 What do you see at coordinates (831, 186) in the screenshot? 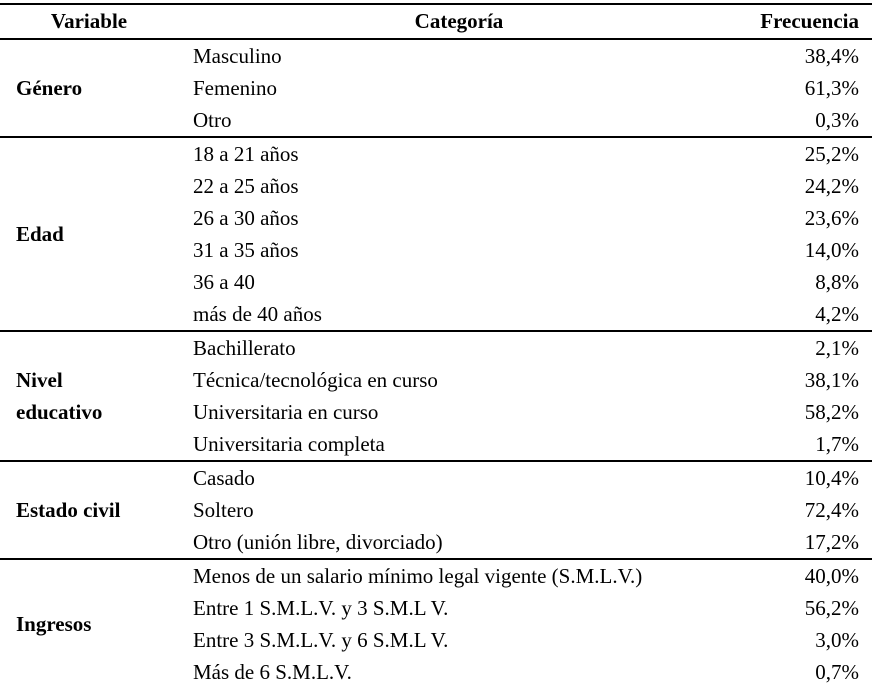
I see `frecuencia-cell: 24,2%` at bounding box center [831, 186].